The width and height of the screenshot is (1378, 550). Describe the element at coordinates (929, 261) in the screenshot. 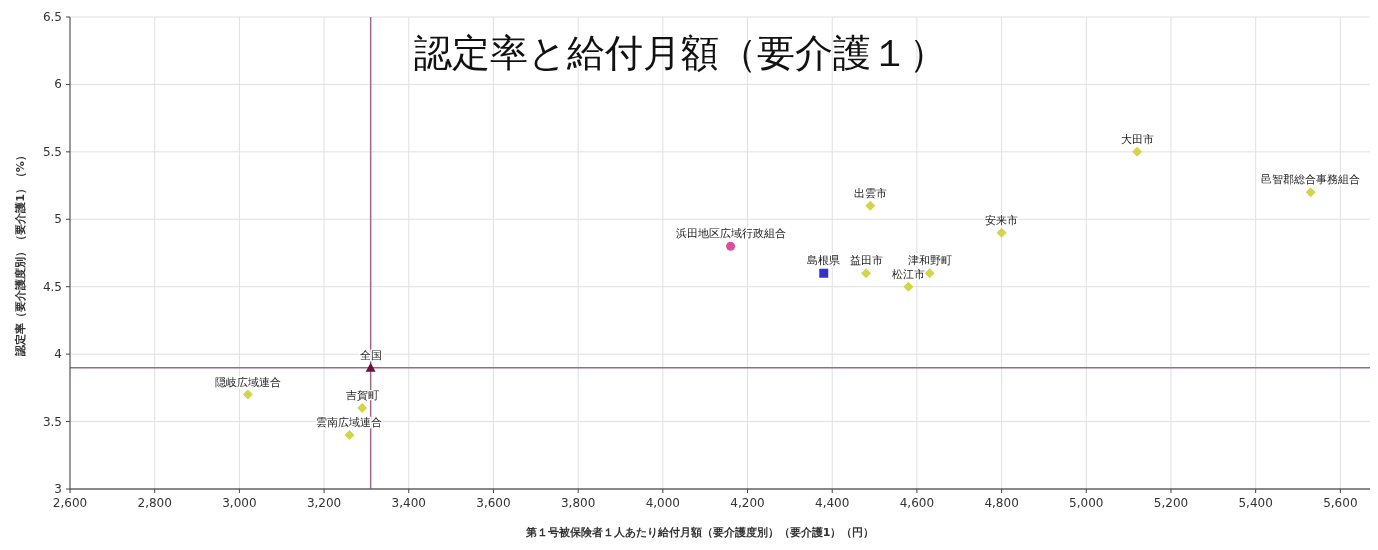

I see `annotation: 津和野町` at that location.